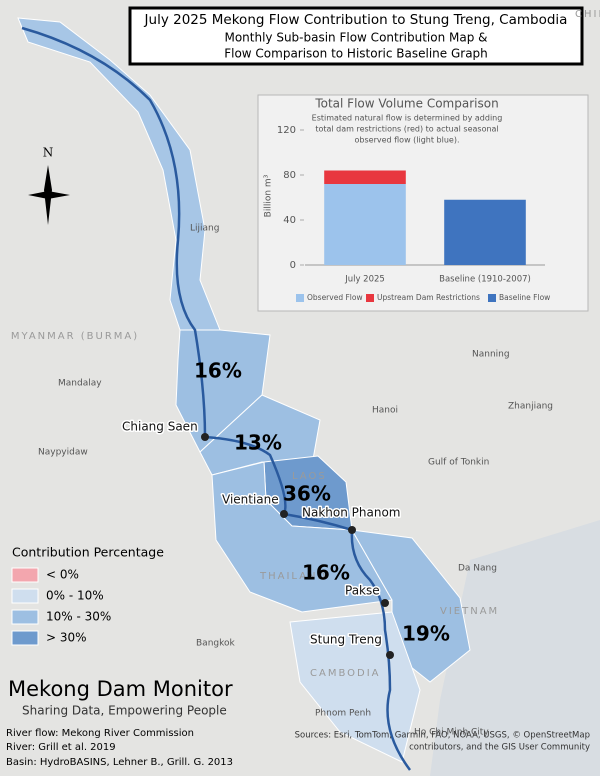  What do you see at coordinates (88, 552) in the screenshot?
I see `legend-title: Contribution Percentage` at bounding box center [88, 552].